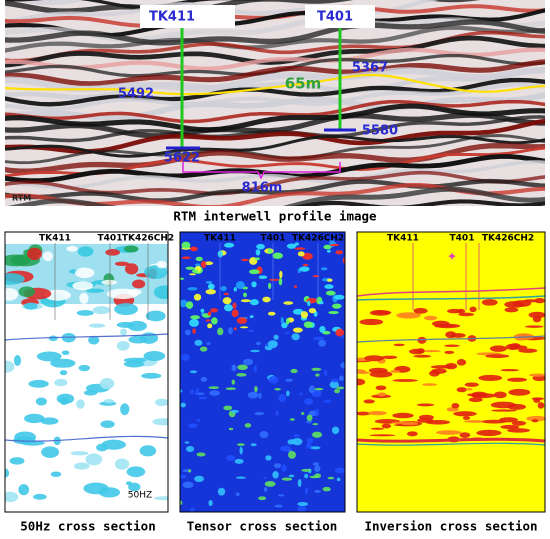 The width and height of the screenshot is (550, 539). What do you see at coordinates (380, 131) in the screenshot?
I see `depth-label: 5580` at bounding box center [380, 131].